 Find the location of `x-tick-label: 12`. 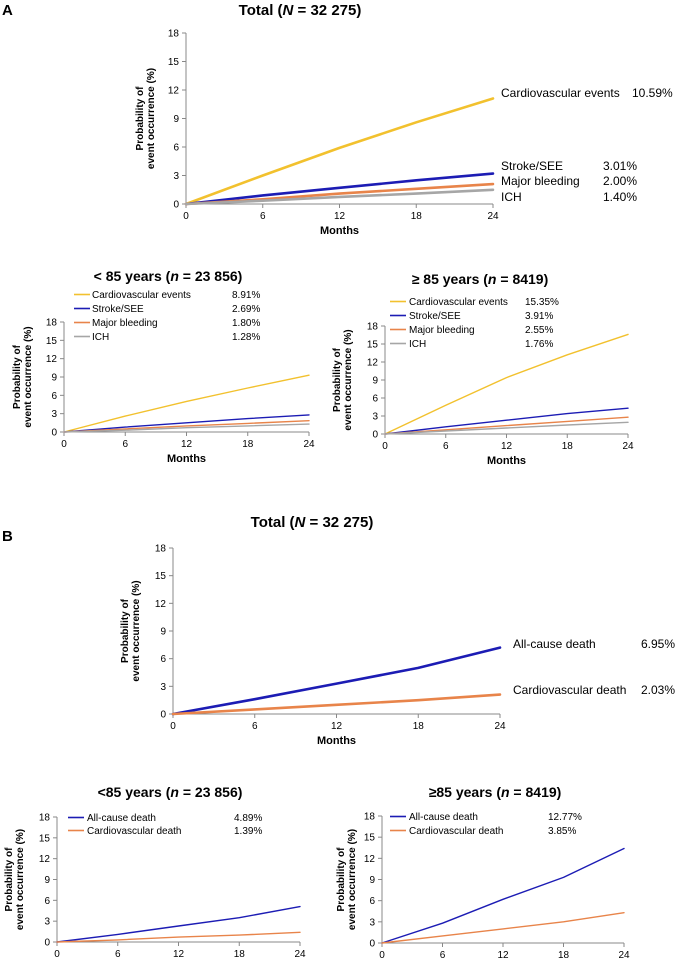

x-tick-label: 12 is located at coordinates (340, 216).